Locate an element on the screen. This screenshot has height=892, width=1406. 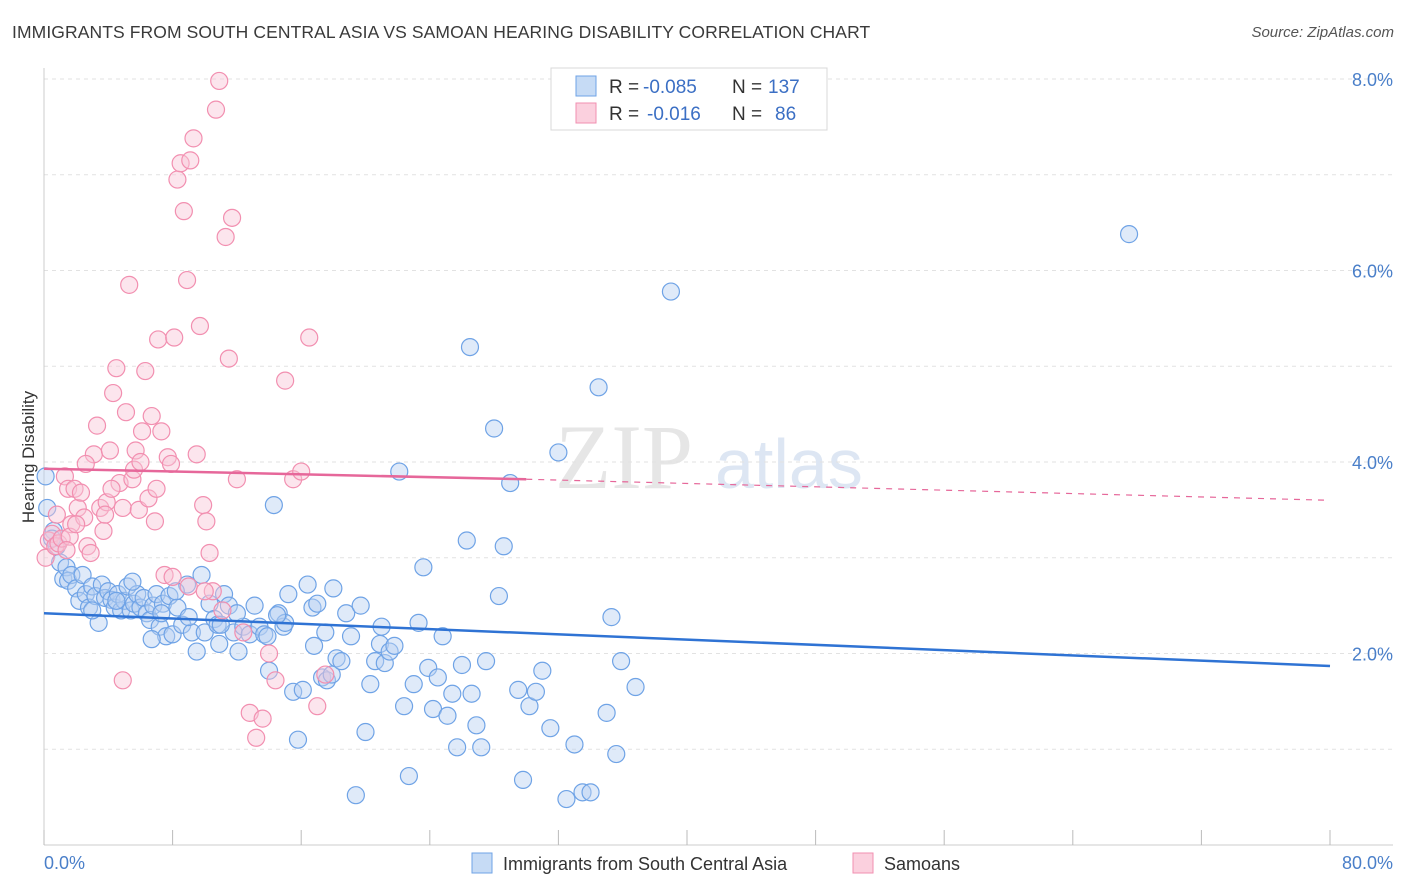
legend-n-label-1: N = is located at coordinates (747, 87).